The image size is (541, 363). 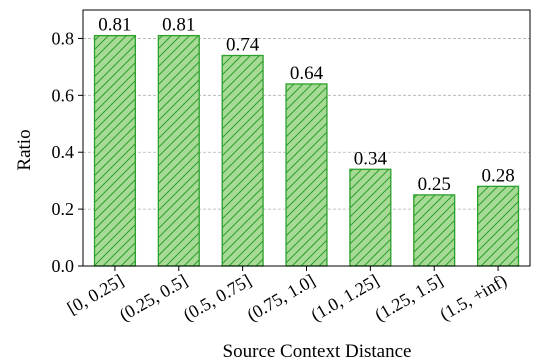 What do you see at coordinates (63, 95) in the screenshot?
I see `y-tick-label: 0.6` at bounding box center [63, 95].